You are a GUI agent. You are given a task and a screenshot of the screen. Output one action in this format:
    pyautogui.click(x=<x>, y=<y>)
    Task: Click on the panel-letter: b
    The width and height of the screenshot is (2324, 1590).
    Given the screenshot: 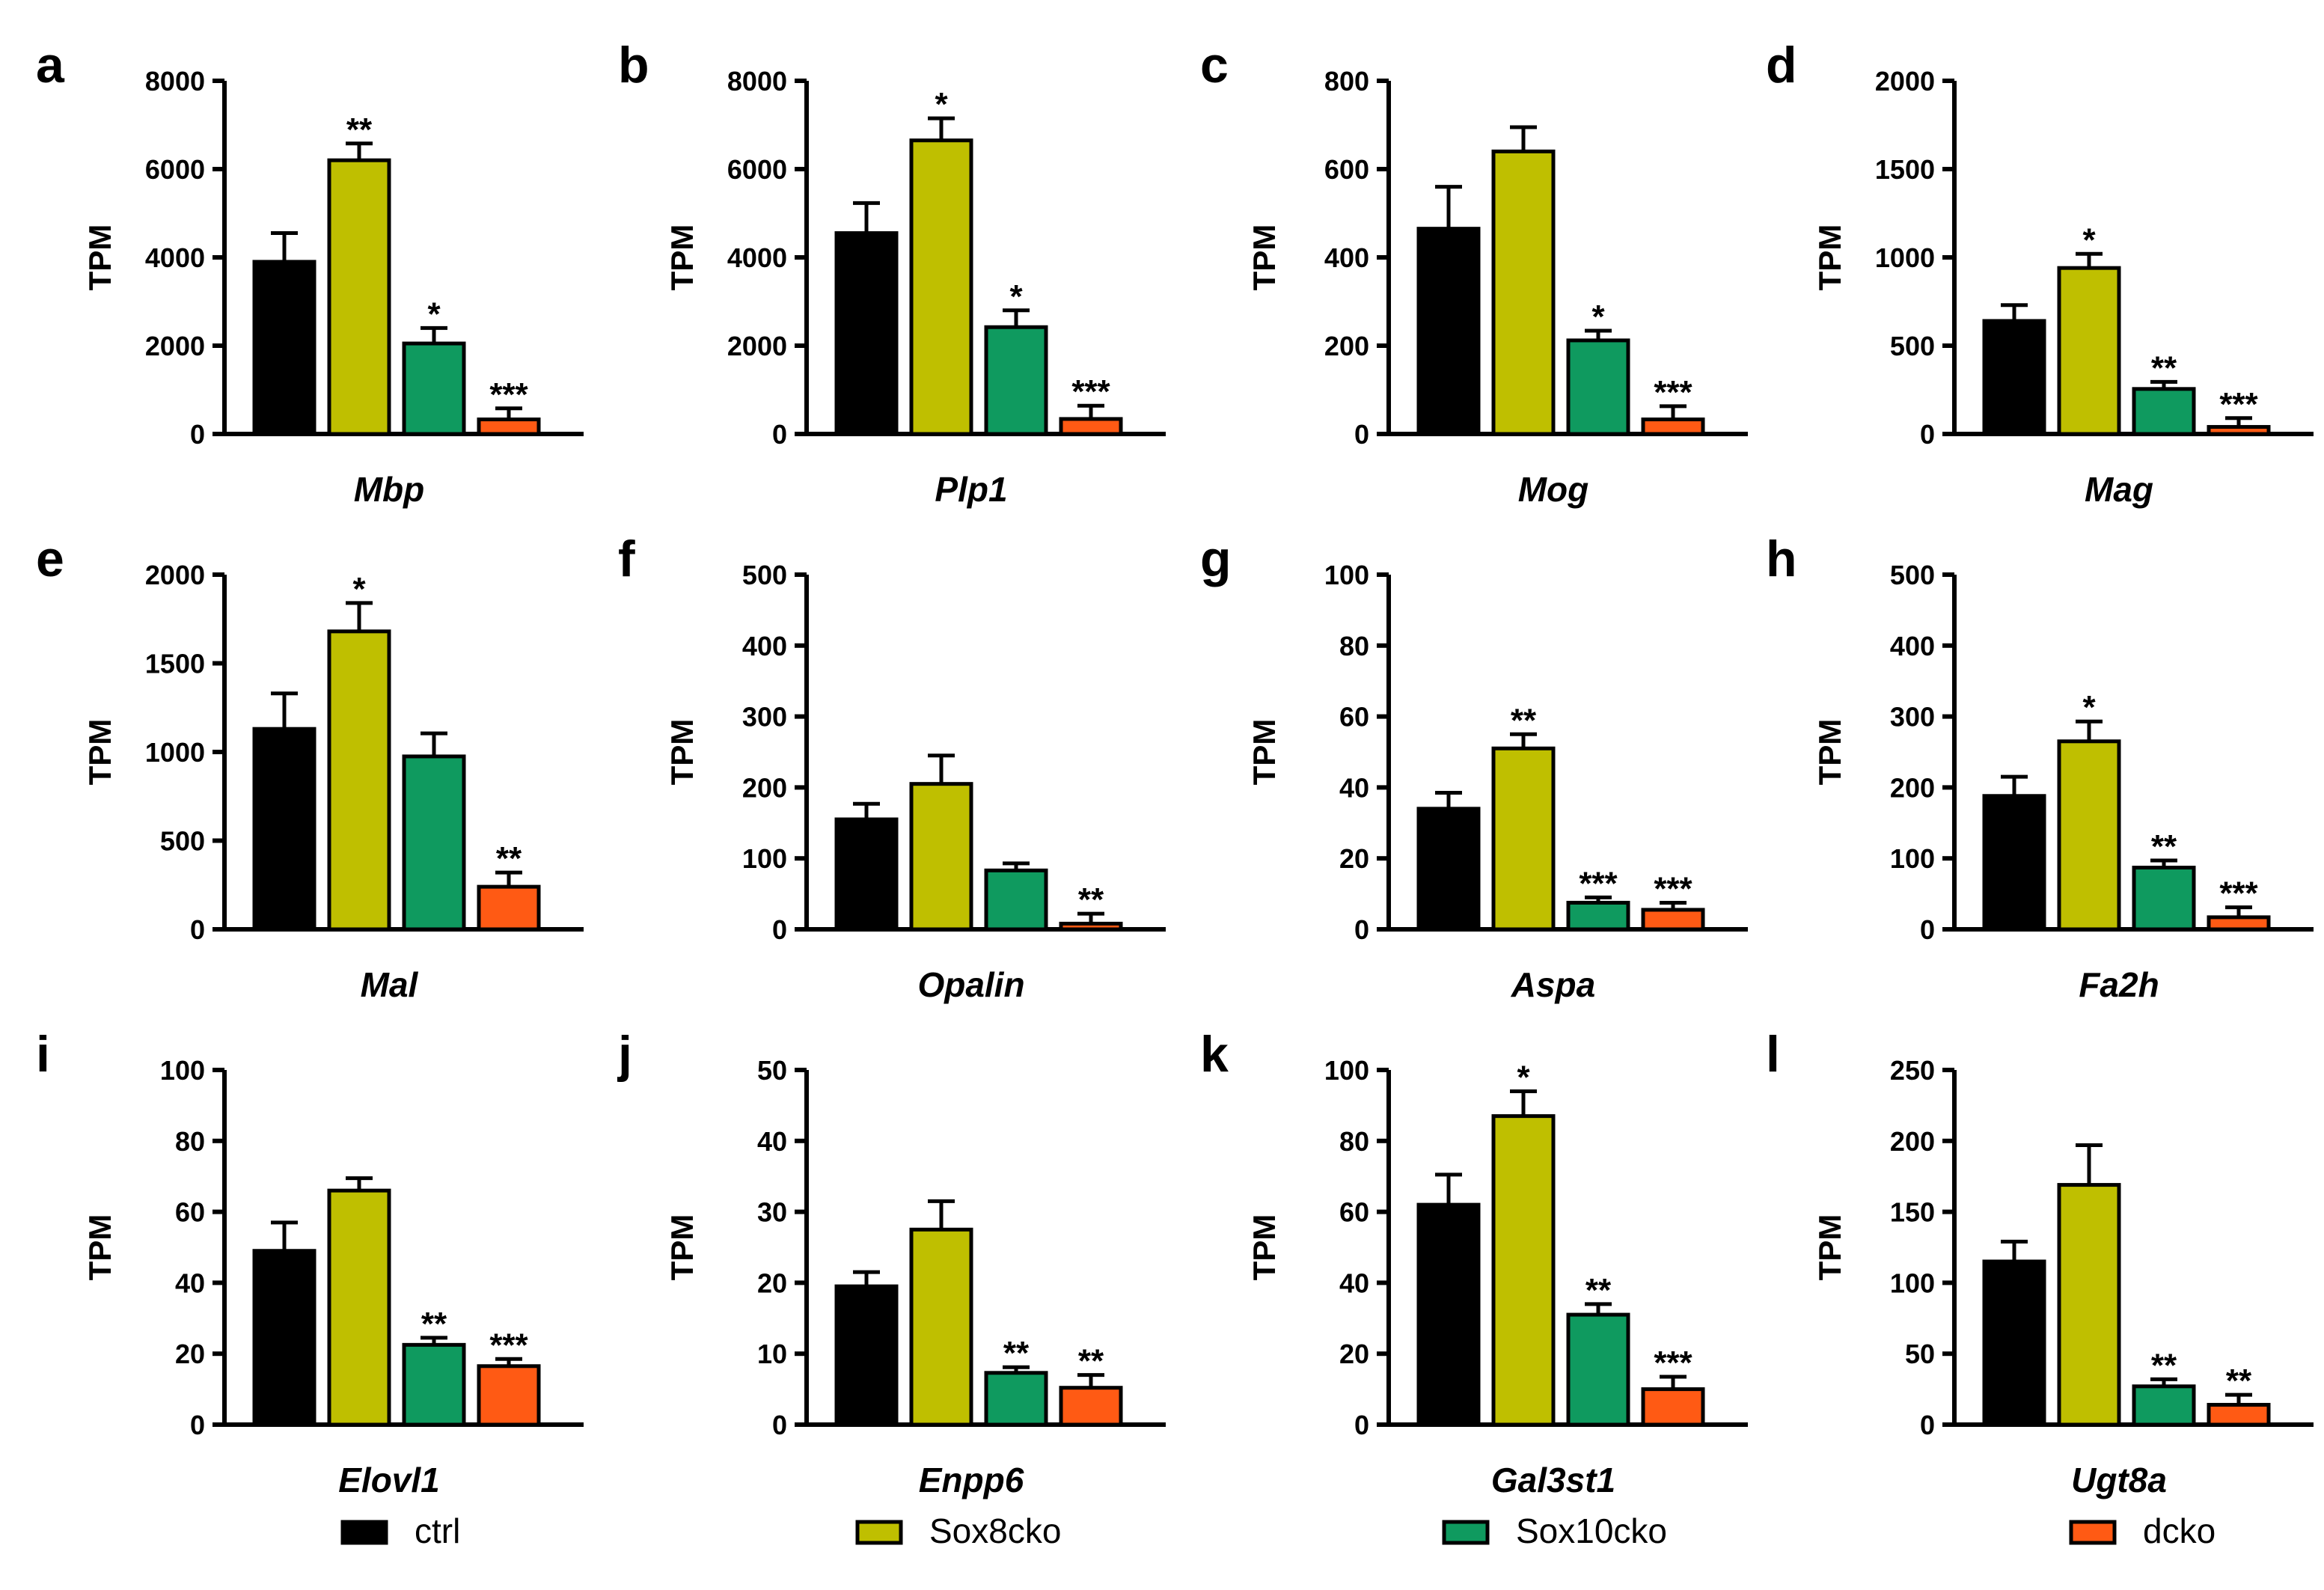 What is the action you would take?
    pyautogui.click(x=633, y=66)
    